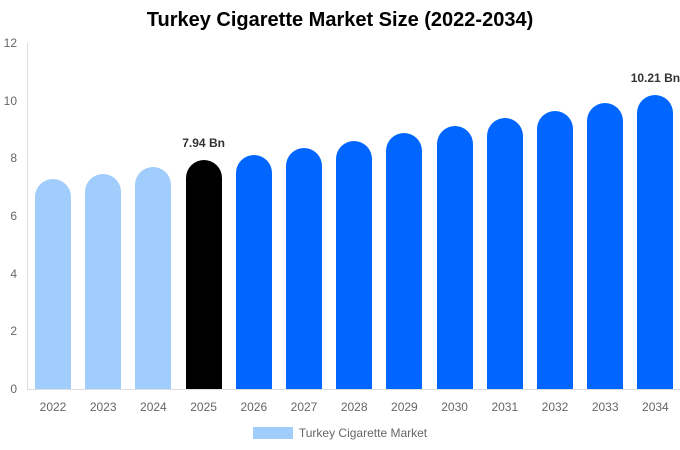 Image resolution: width=680 pixels, height=450 pixels. I want to click on y-tick-label: 6, so click(13, 216).